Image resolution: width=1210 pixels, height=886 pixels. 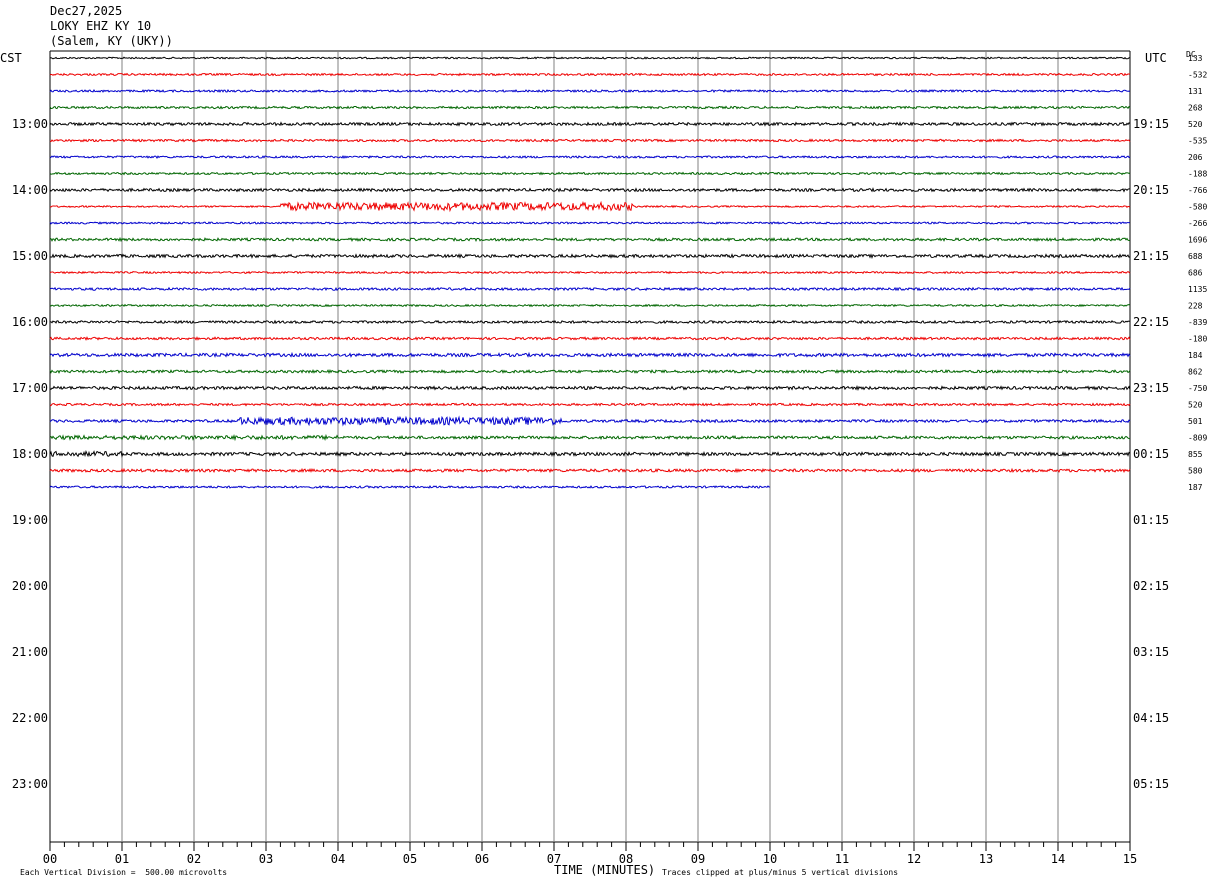 What do you see at coordinates (111, 41) in the screenshot?
I see `header-location: (Salem, KY (UKY))` at bounding box center [111, 41].